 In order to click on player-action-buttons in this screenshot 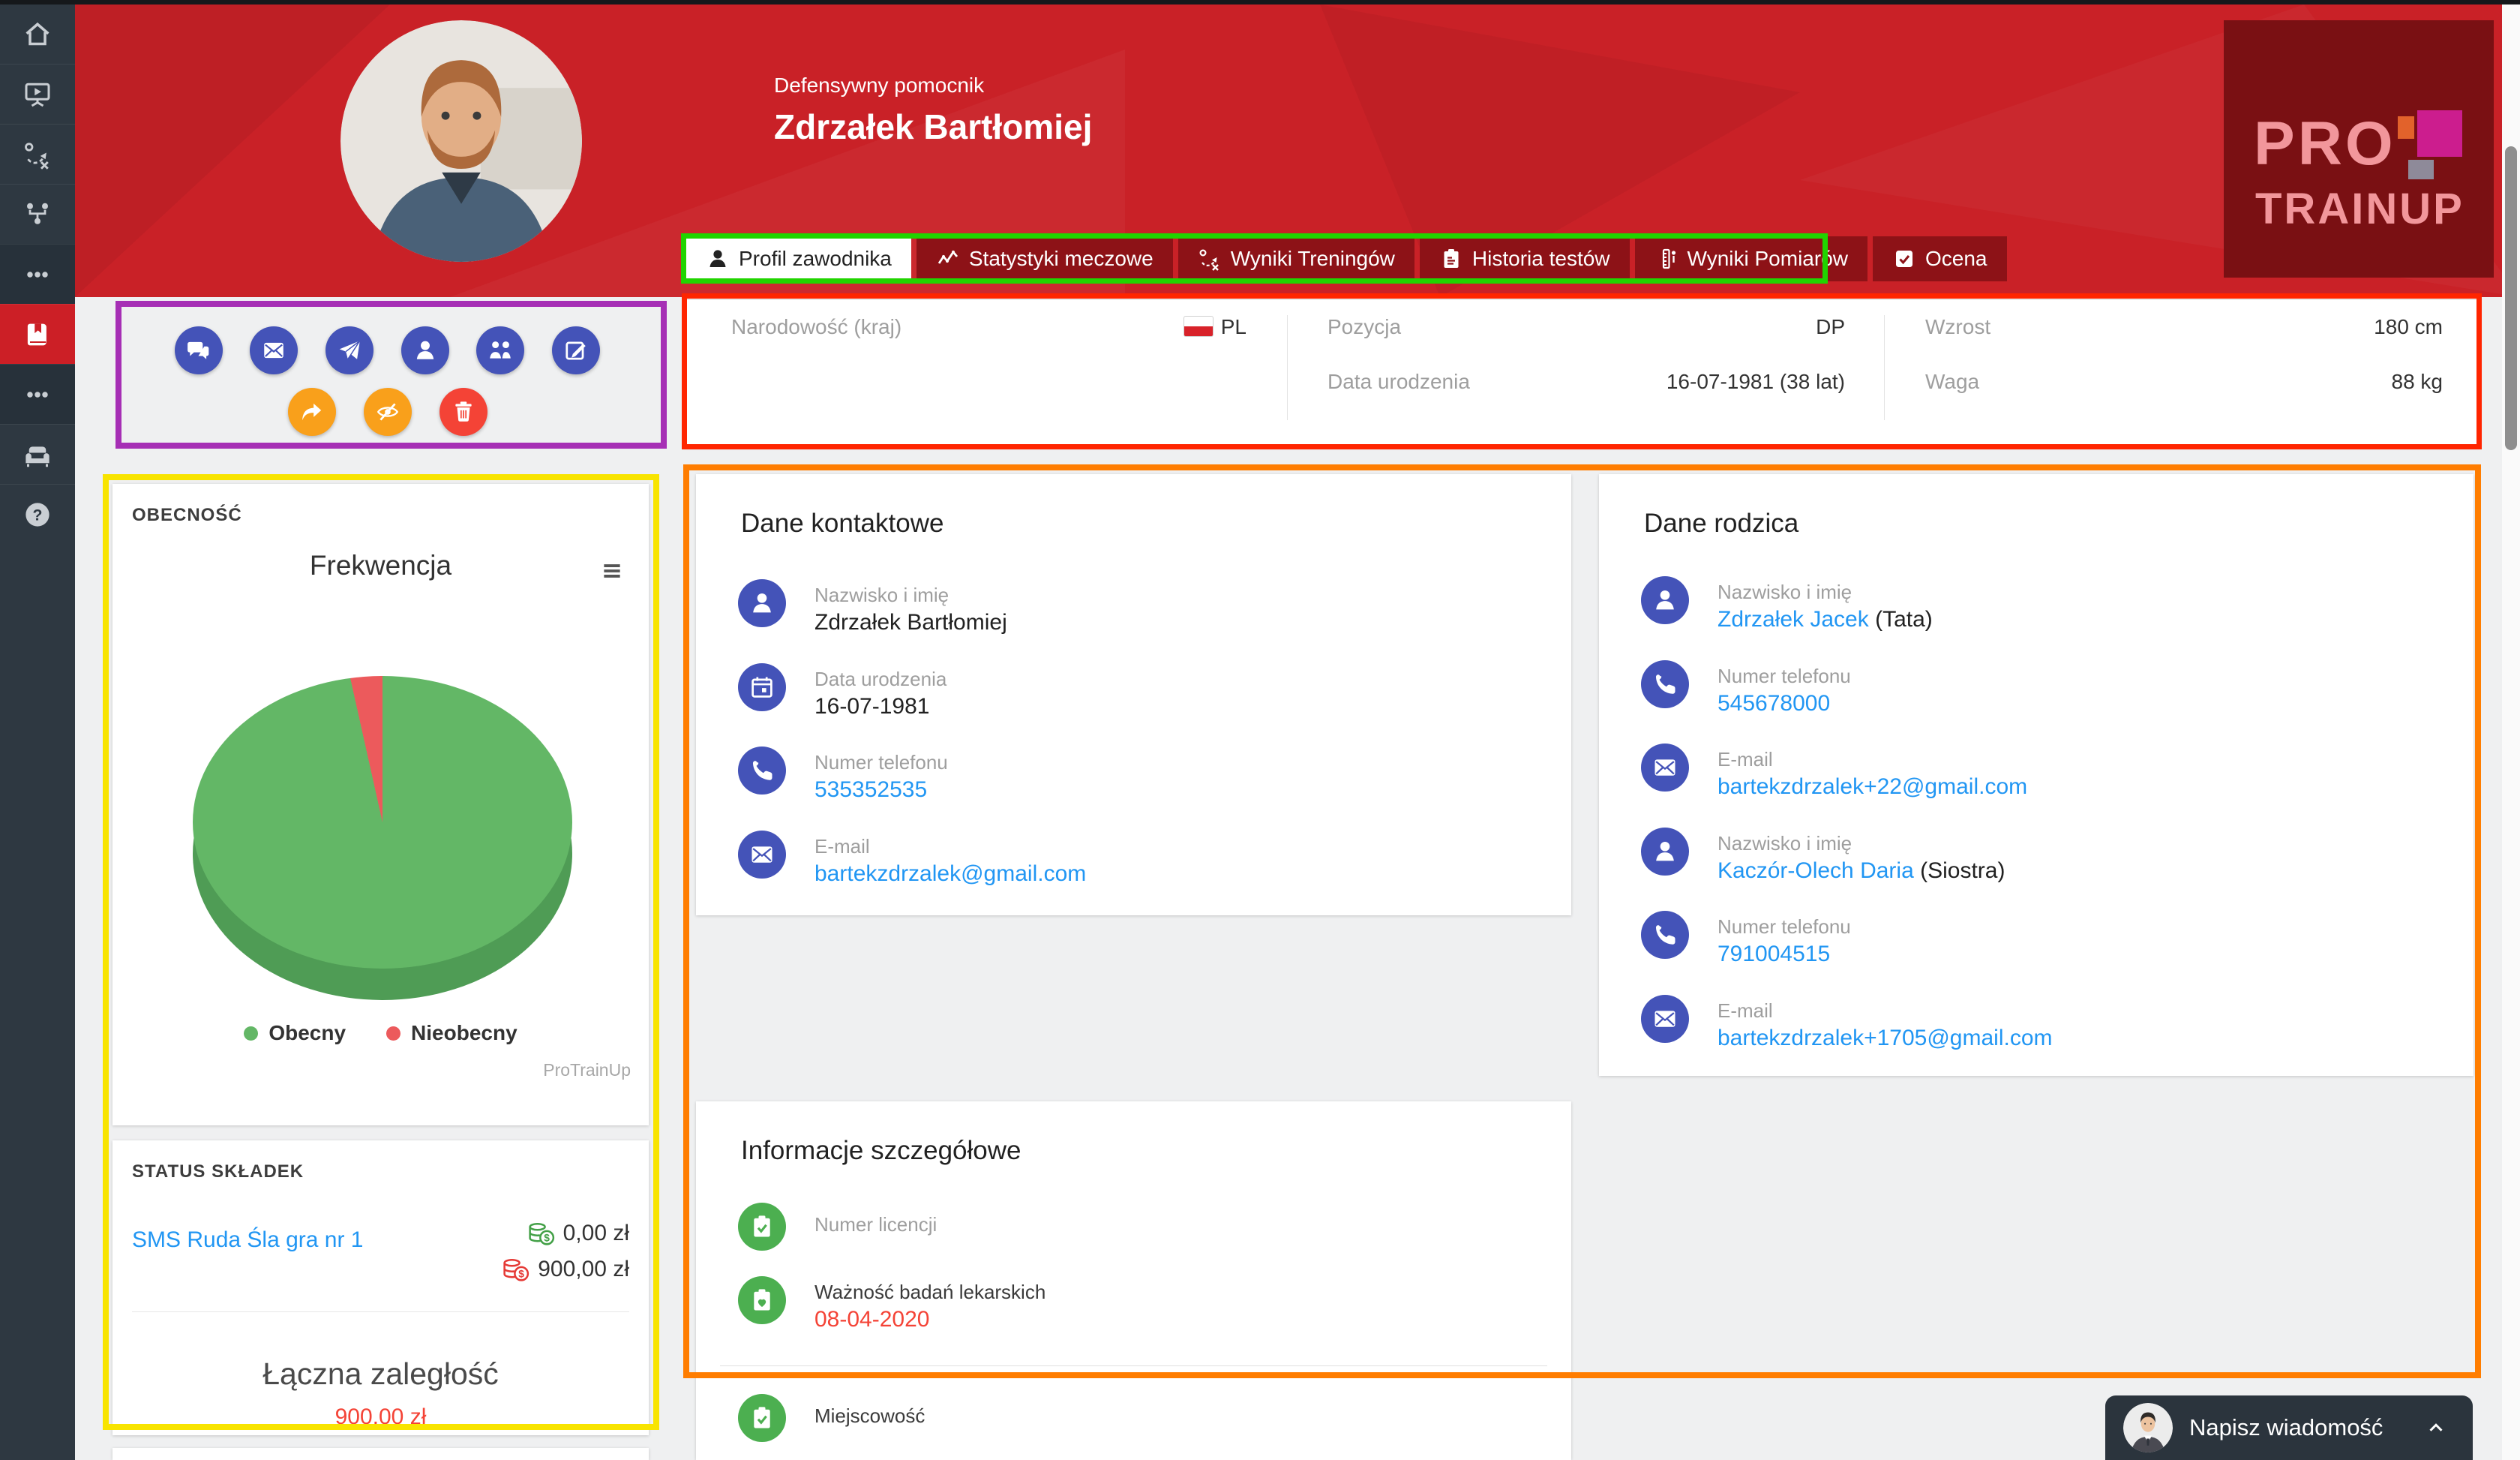, I will do `click(391, 375)`.